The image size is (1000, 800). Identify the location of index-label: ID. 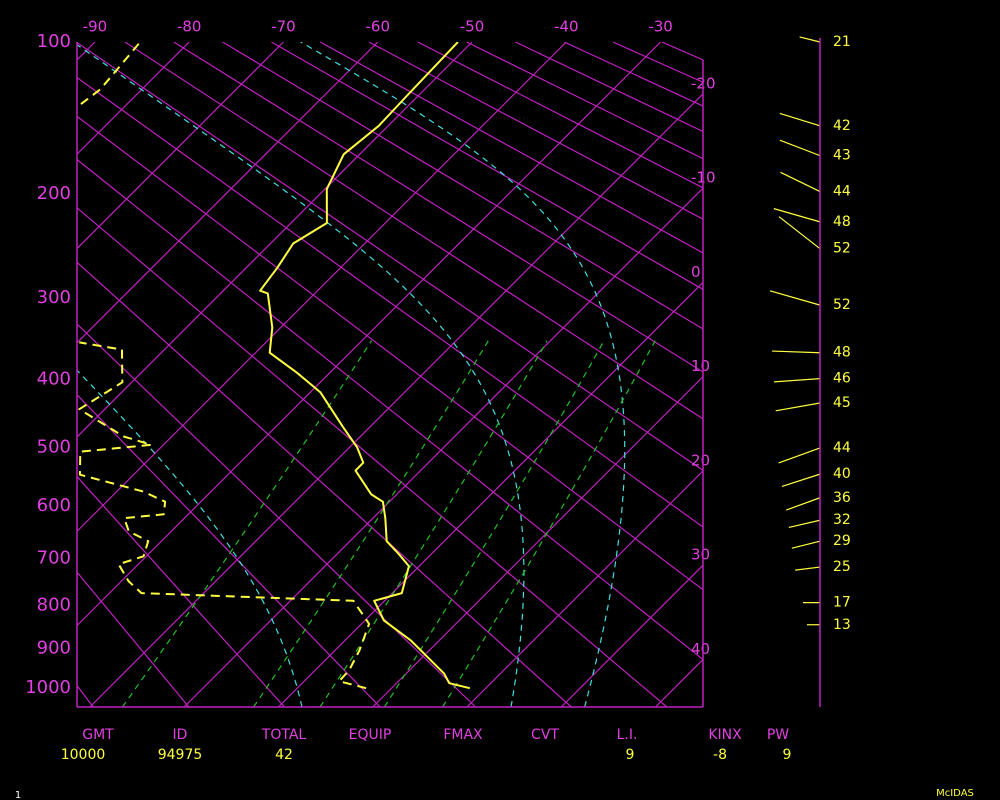
(180, 735).